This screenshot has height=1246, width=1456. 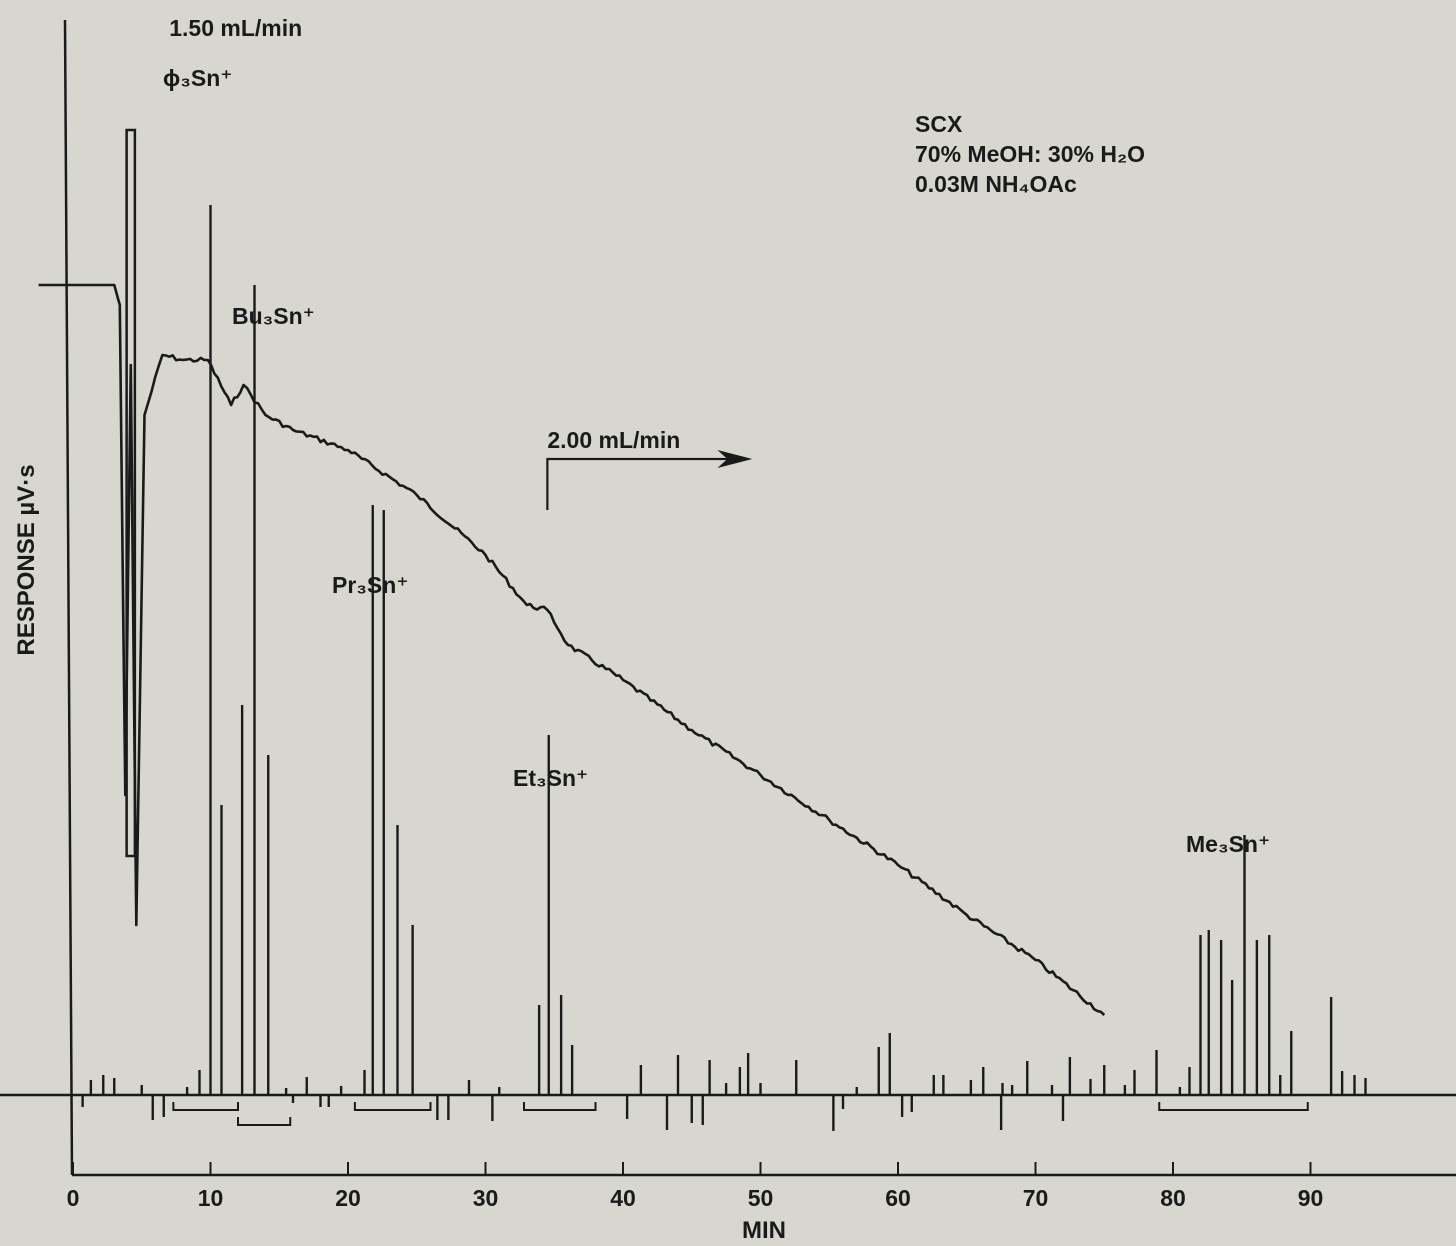 I want to click on x-tick-labels: 0 10 20 30 40 50 60 70 80 90, so click(x=695, y=1198).